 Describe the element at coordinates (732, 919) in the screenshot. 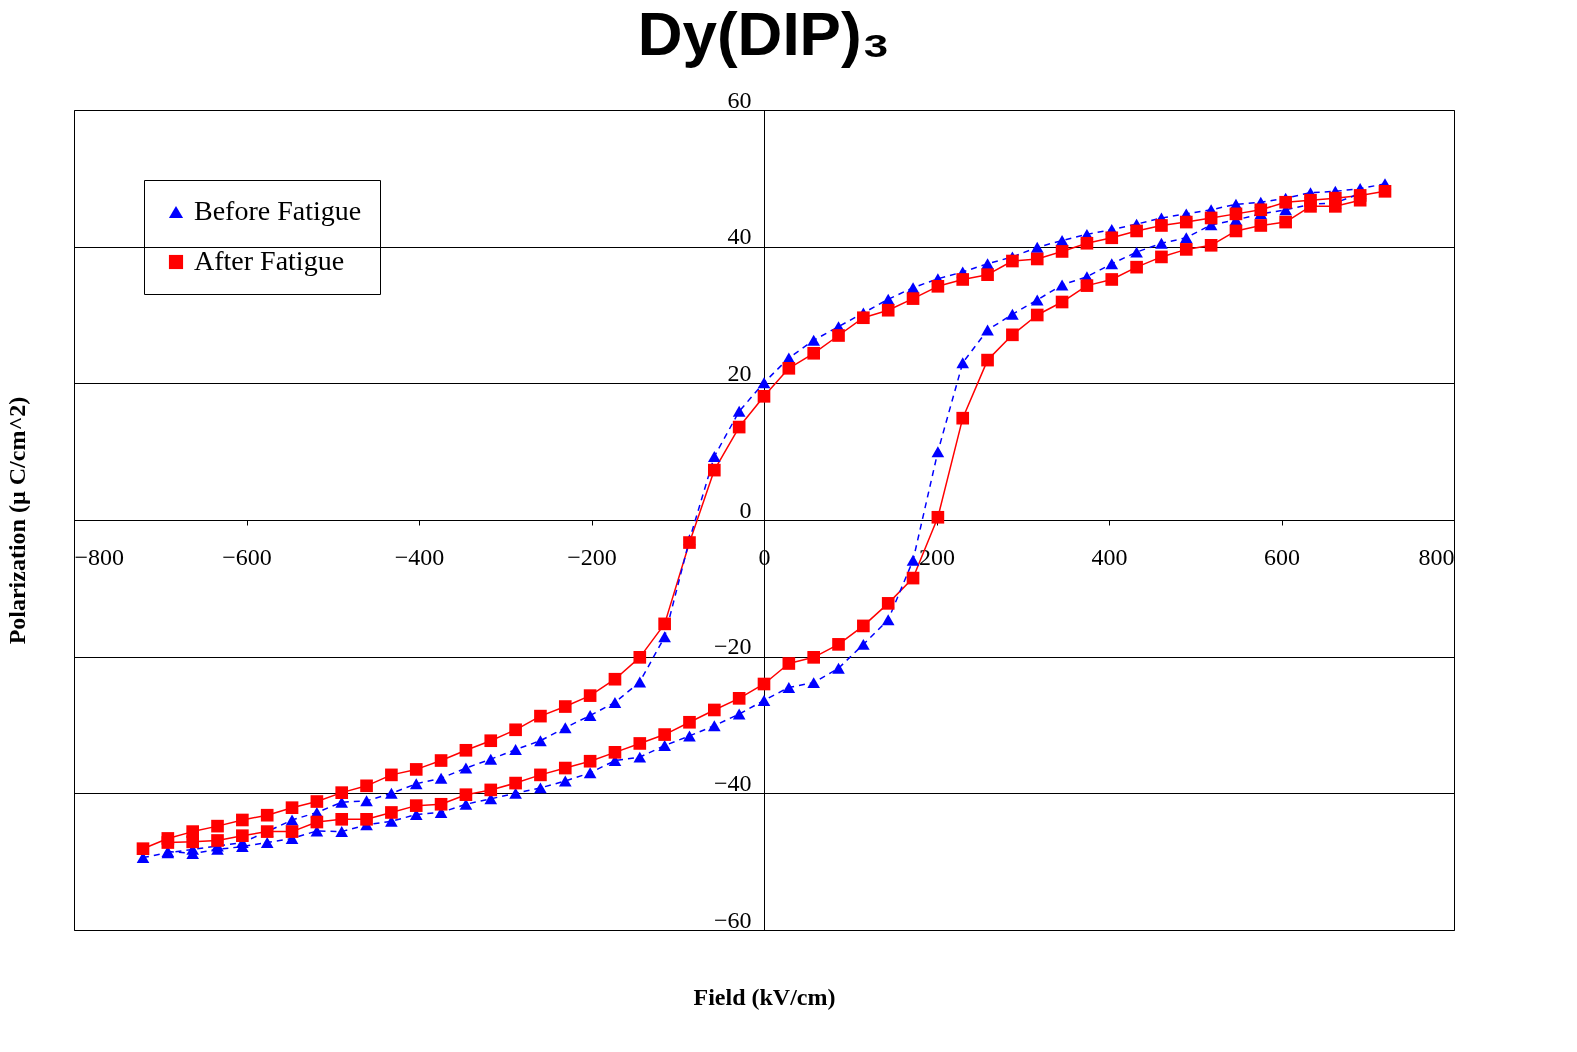

I see `y-tick-label: −60` at that location.